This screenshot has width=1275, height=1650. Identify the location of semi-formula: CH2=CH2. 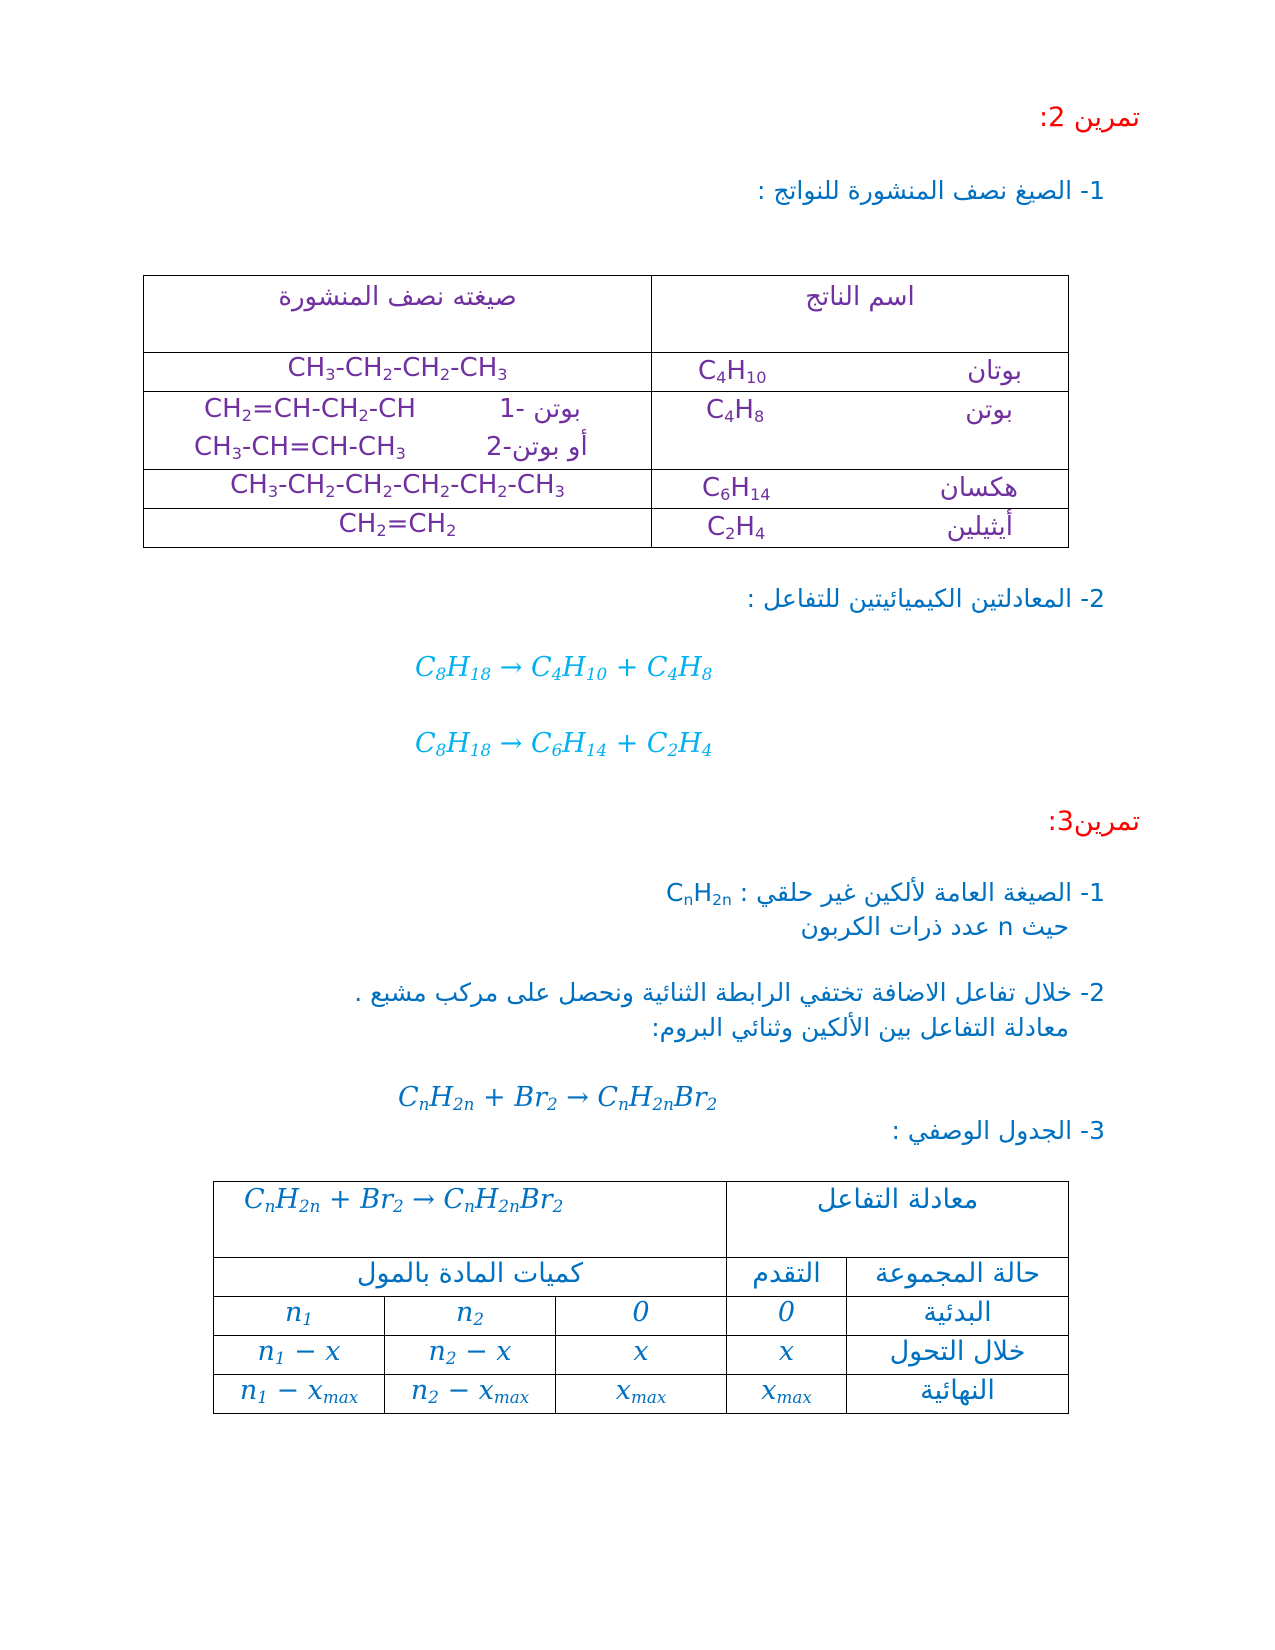
(397, 525).